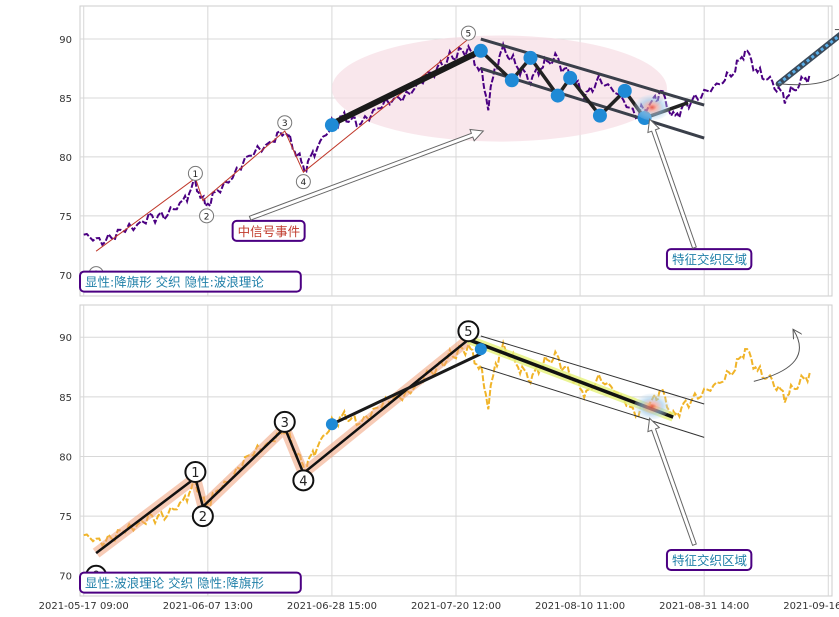 This screenshot has height=617, width=839. What do you see at coordinates (208, 606) in the screenshot?
I see `x-tick-label: 2021-06-07 13:00` at bounding box center [208, 606].